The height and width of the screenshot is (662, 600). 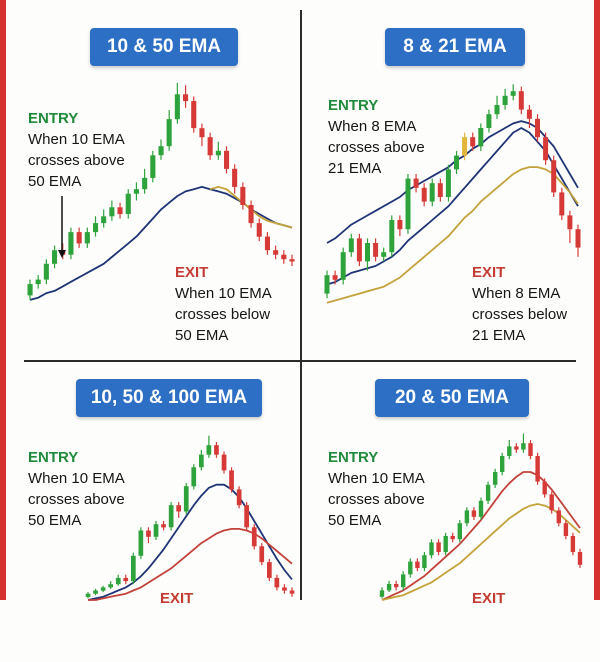 What do you see at coordinates (489, 272) in the screenshot?
I see `exit-label: EXIT` at bounding box center [489, 272].